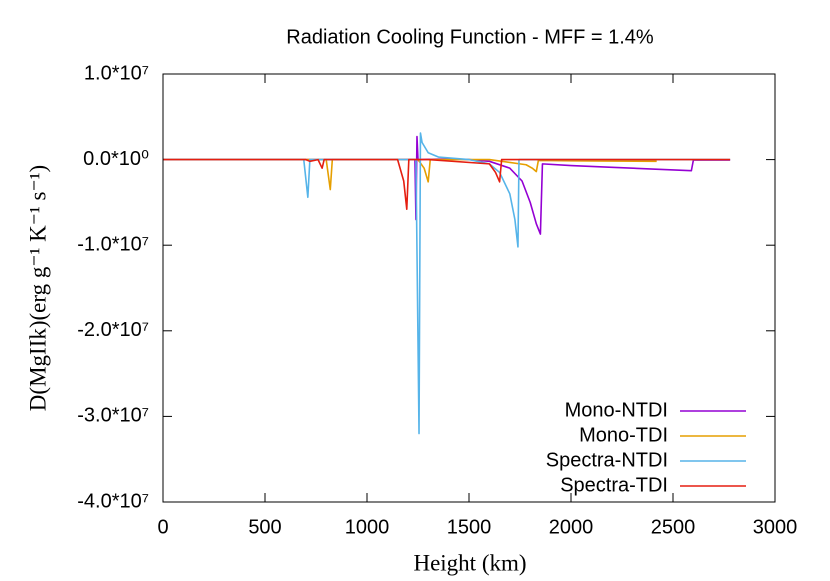 Image resolution: width=830 pixels, height=581 pixels. Describe the element at coordinates (673, 527) in the screenshot. I see `x-tick-label: 2500` at that location.